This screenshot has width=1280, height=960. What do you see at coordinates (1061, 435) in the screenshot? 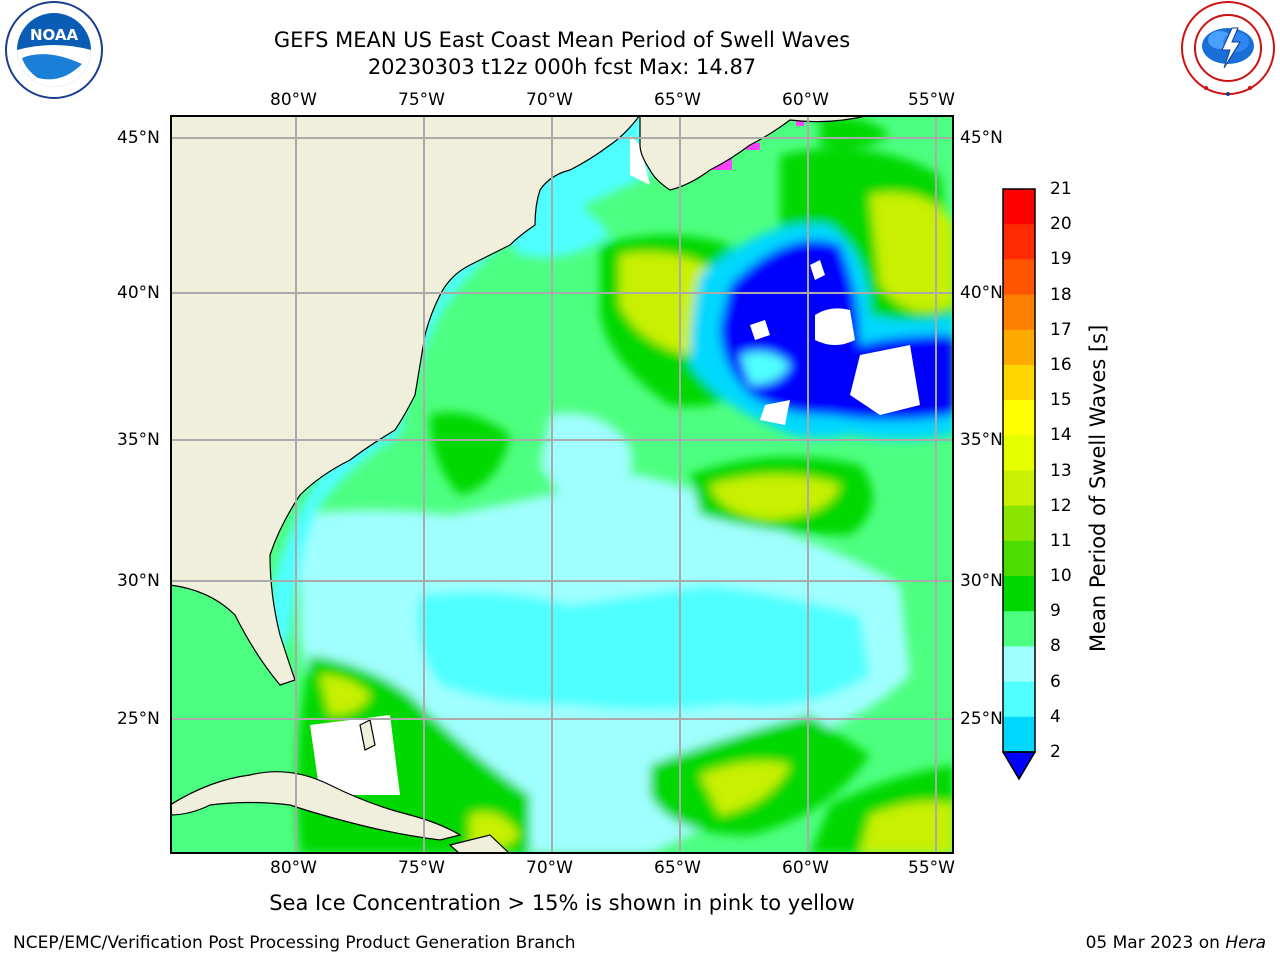
I see `colorbar-tick-label: 14` at bounding box center [1061, 435].